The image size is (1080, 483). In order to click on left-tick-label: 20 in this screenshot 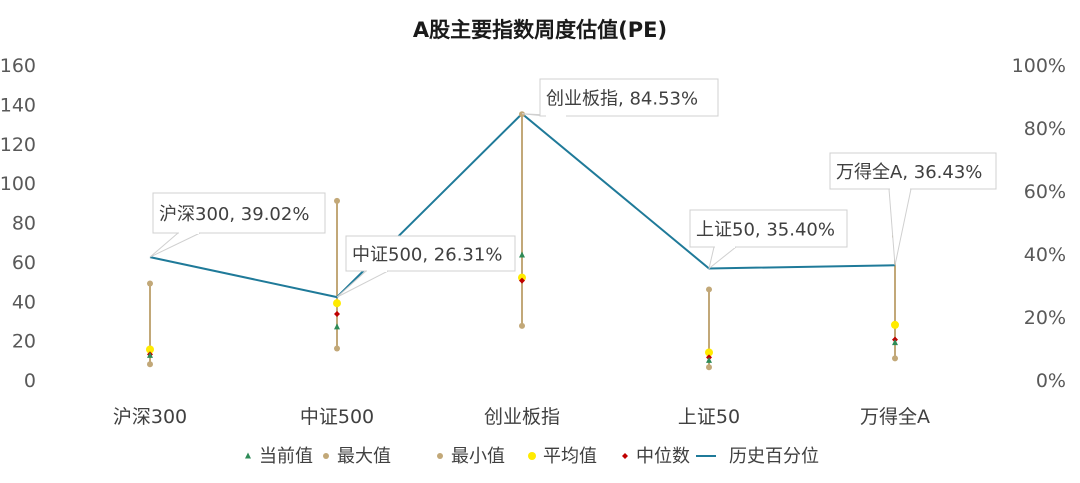, I will do `click(24, 342)`.